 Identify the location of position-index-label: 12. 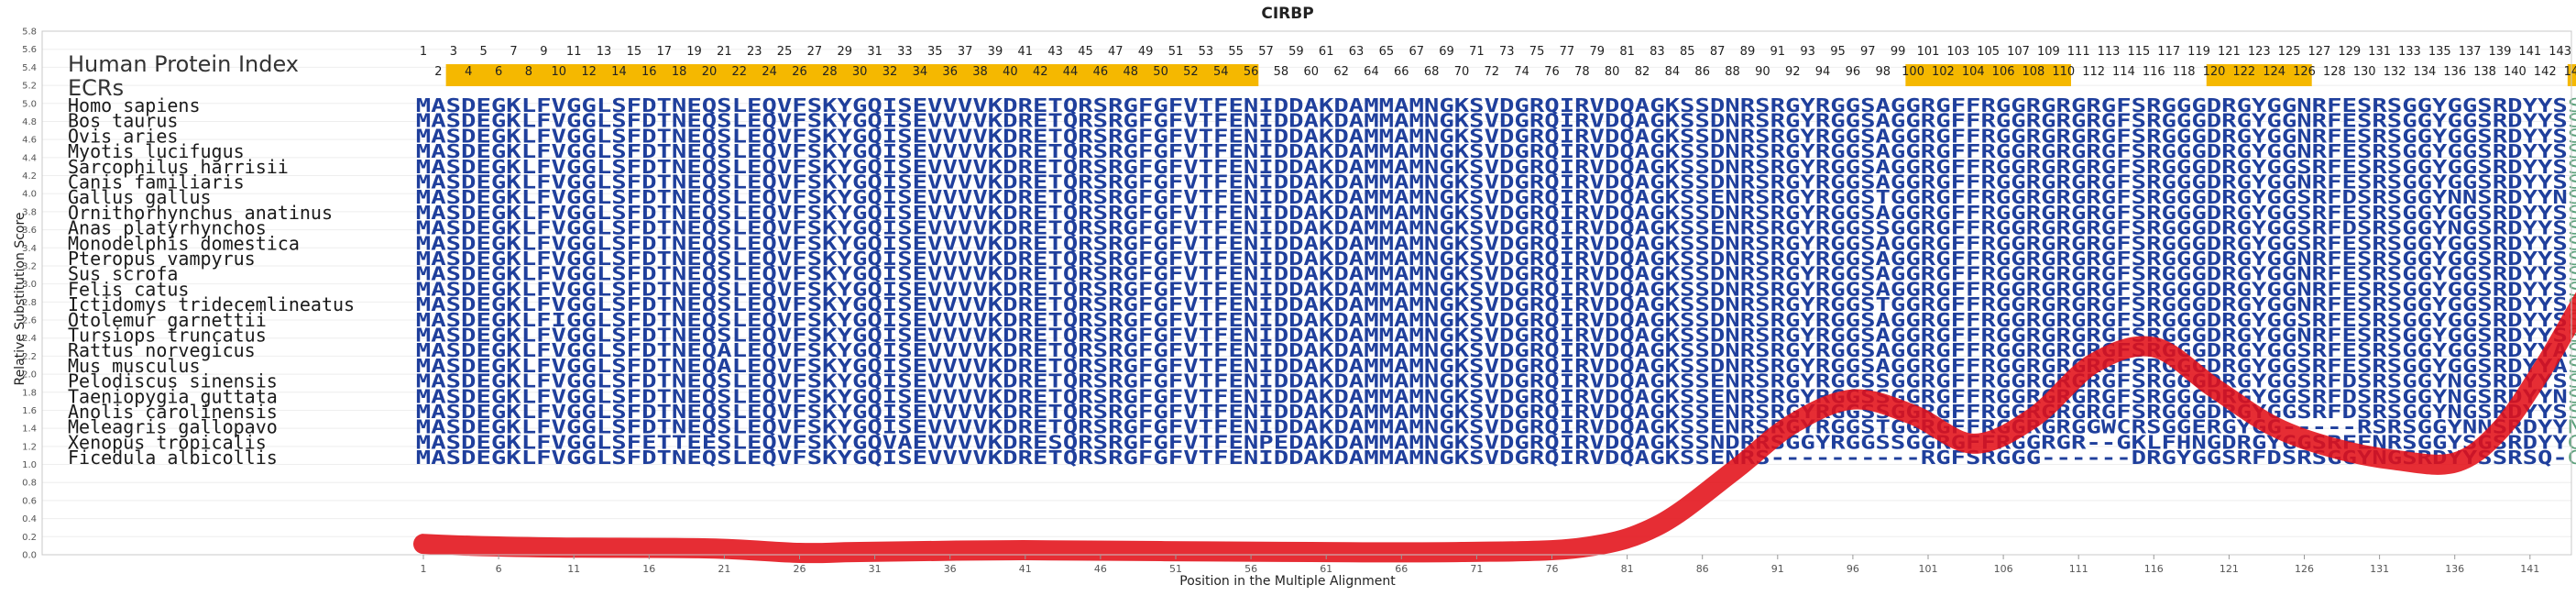
(589, 72).